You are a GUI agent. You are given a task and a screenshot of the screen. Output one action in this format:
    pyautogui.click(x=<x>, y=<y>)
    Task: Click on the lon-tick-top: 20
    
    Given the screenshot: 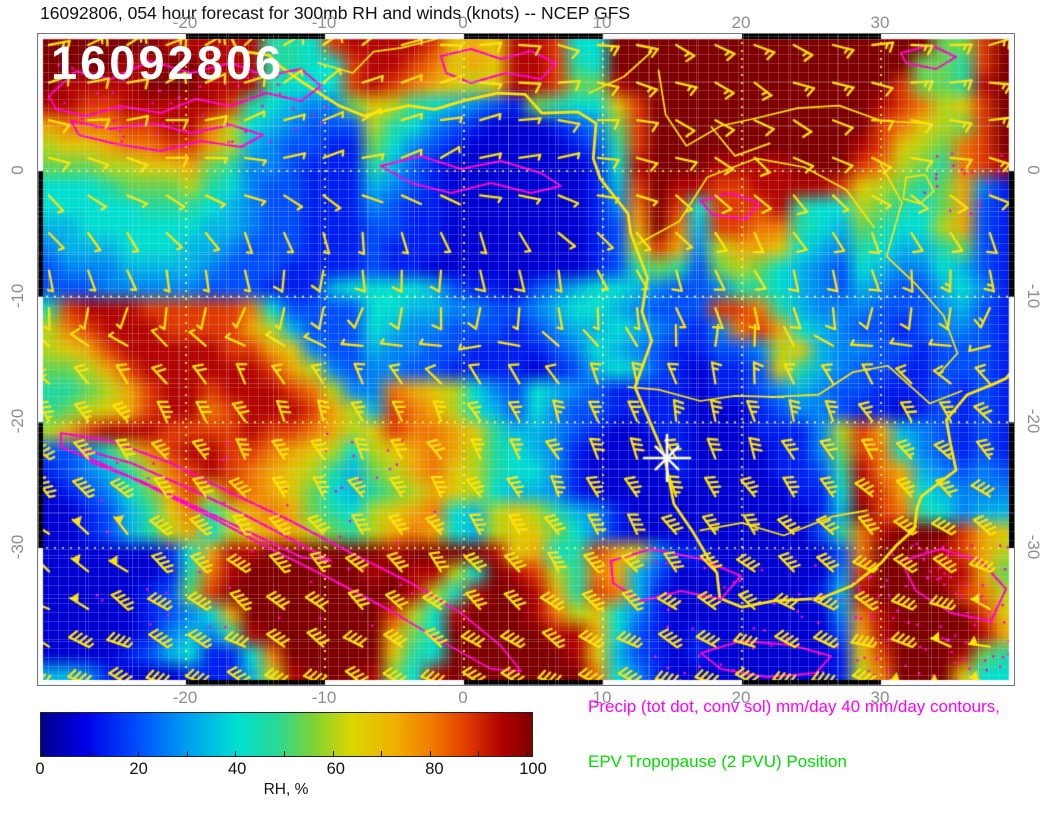 What is the action you would take?
    pyautogui.click(x=741, y=22)
    